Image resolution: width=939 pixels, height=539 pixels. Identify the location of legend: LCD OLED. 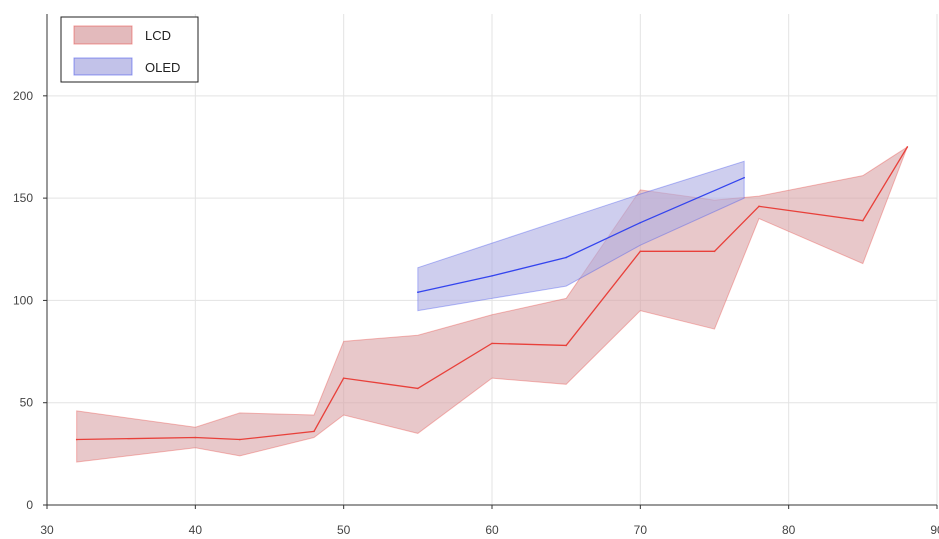
(129, 49).